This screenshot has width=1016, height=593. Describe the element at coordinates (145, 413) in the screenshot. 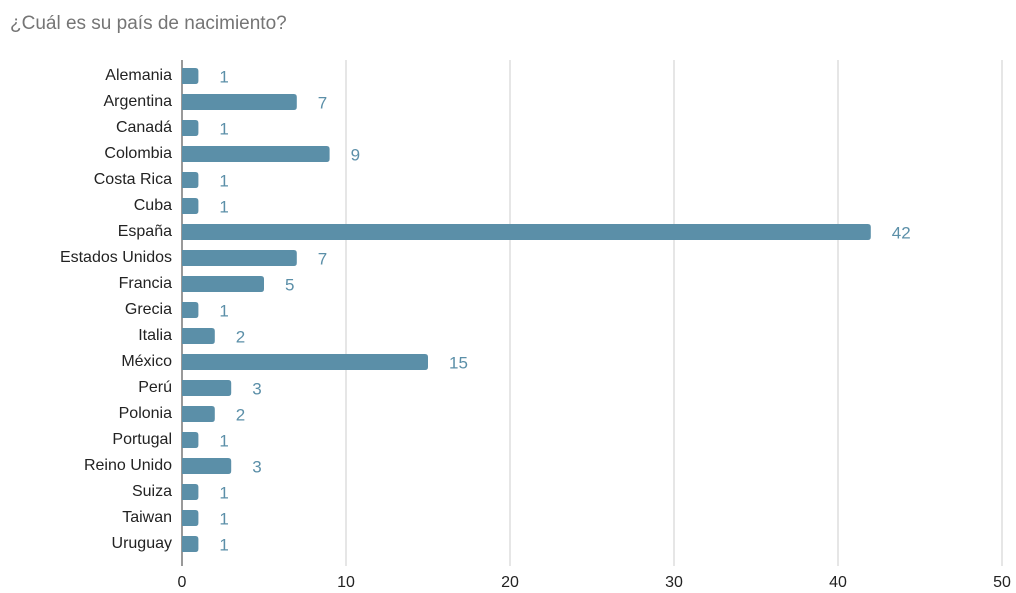

I see `y-tick-label: Polonia` at that location.